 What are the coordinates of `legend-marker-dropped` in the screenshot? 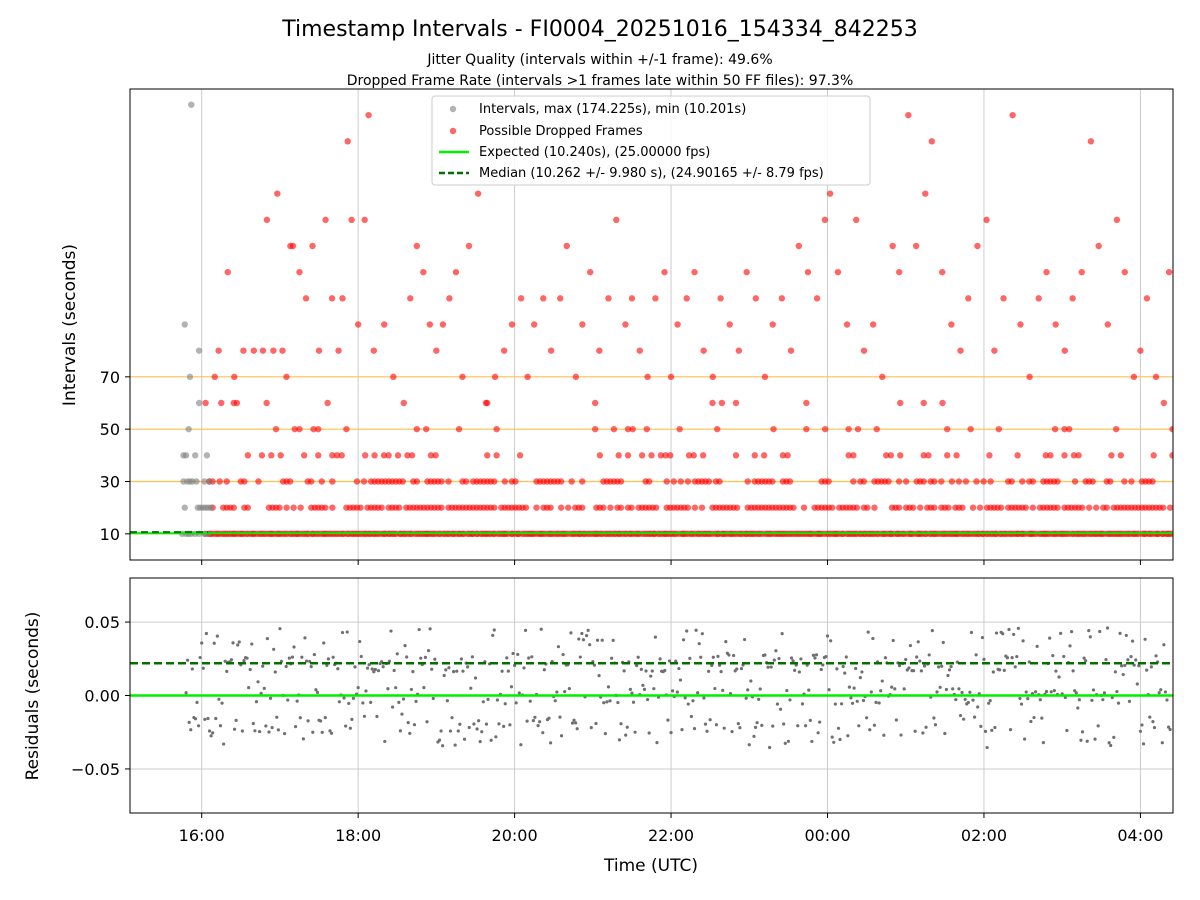 It's located at (453, 131).